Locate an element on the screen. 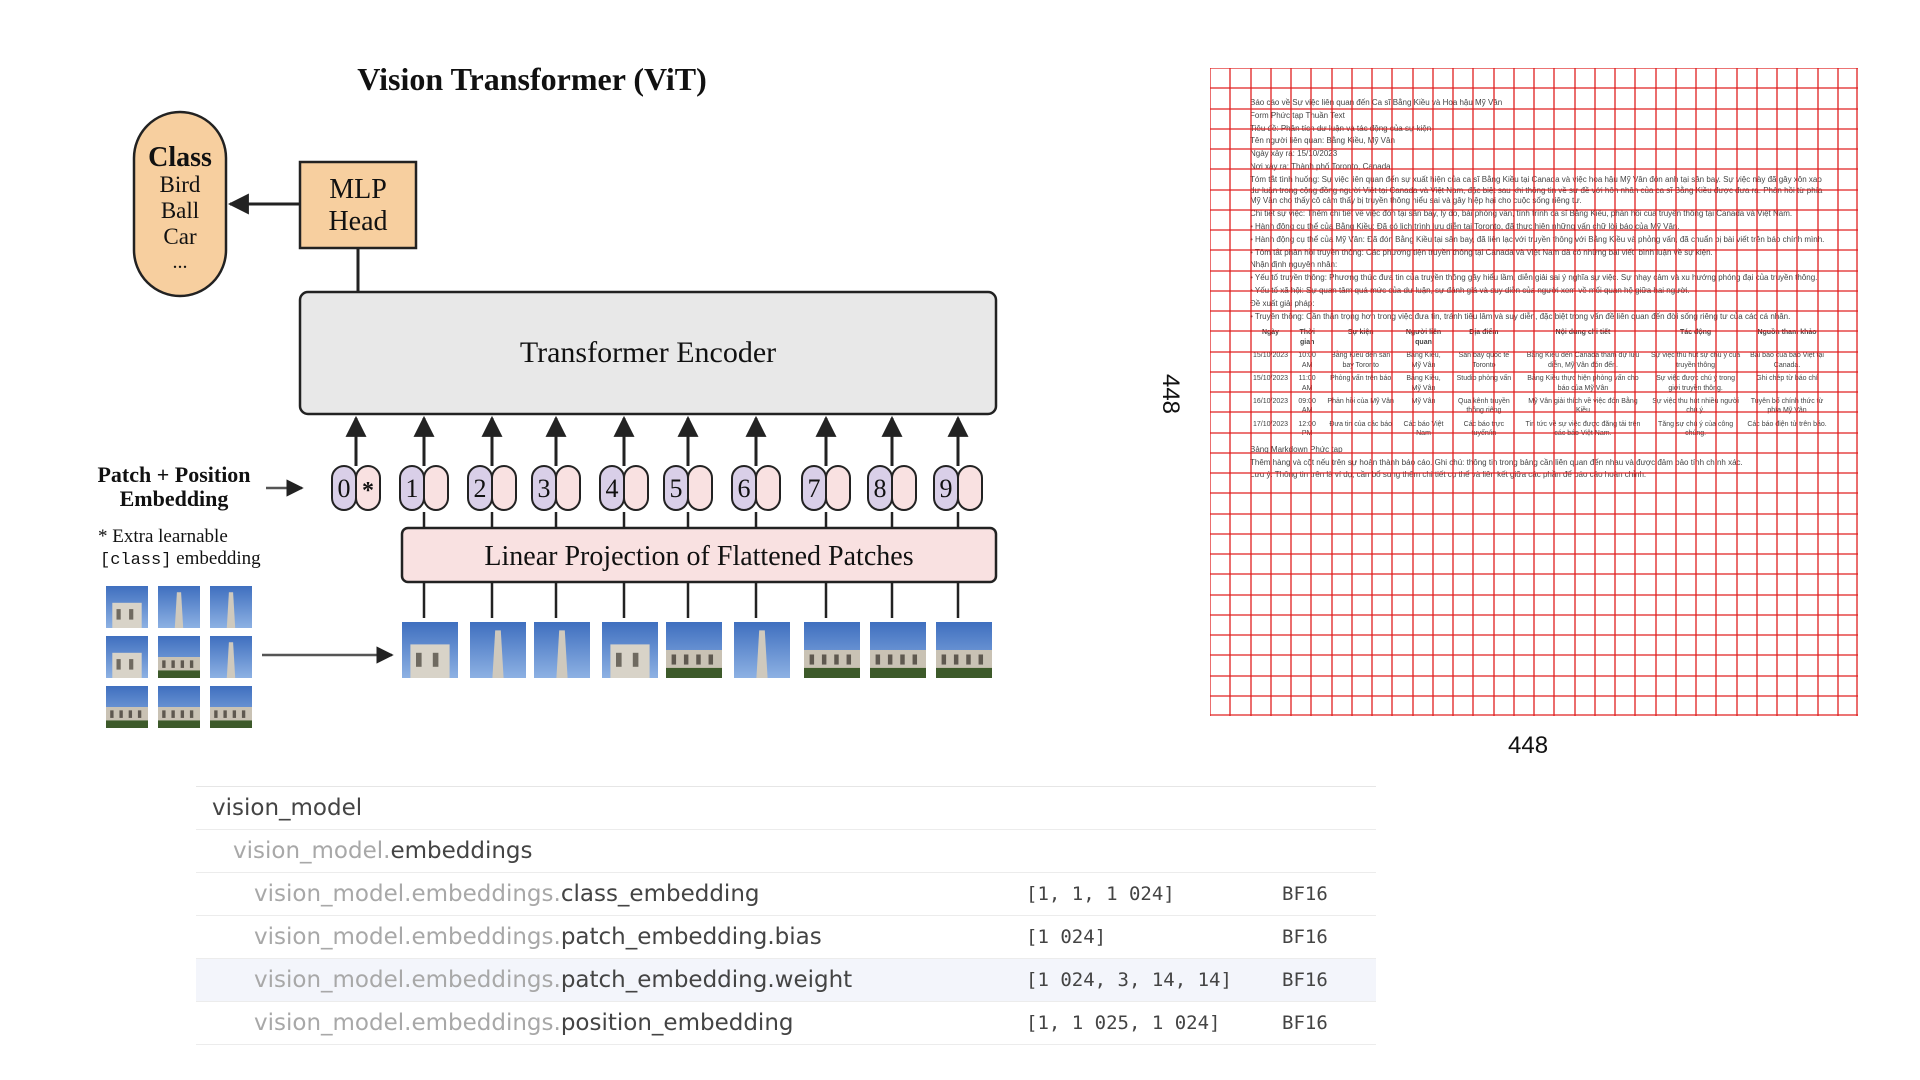 This screenshot has height=1080, width=1920. tensor-name-prefix: vision_model. is located at coordinates (312, 851).